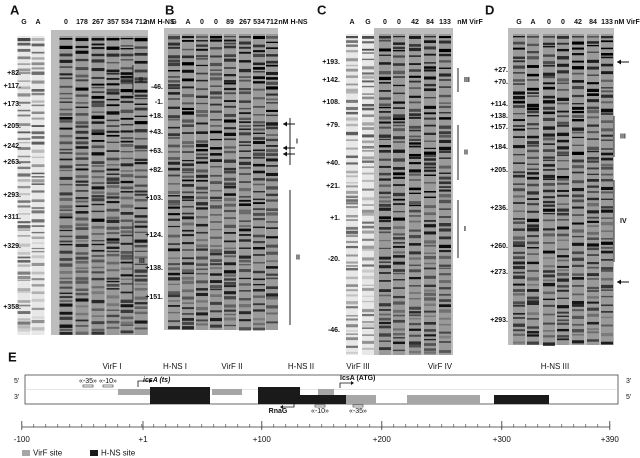 Image resolution: width=640 pixels, height=458 pixels. What do you see at coordinates (245, 22) in the screenshot?
I see `lane-label: 267` at bounding box center [245, 22].